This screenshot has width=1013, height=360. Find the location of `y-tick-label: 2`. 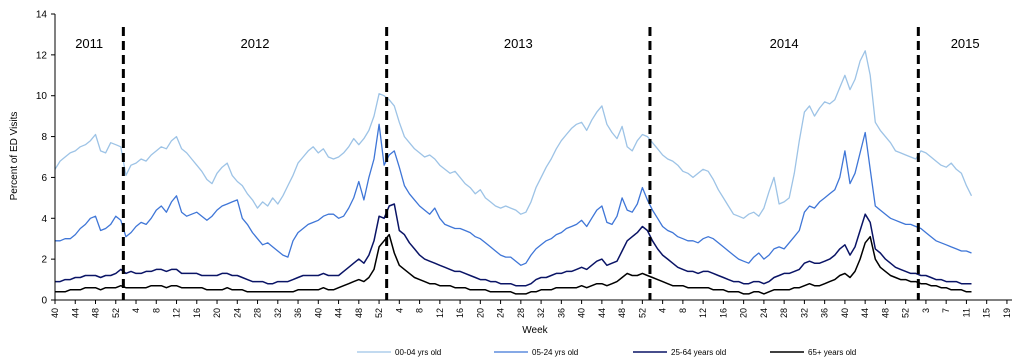

y-tick-label: 2 is located at coordinates (44, 260).